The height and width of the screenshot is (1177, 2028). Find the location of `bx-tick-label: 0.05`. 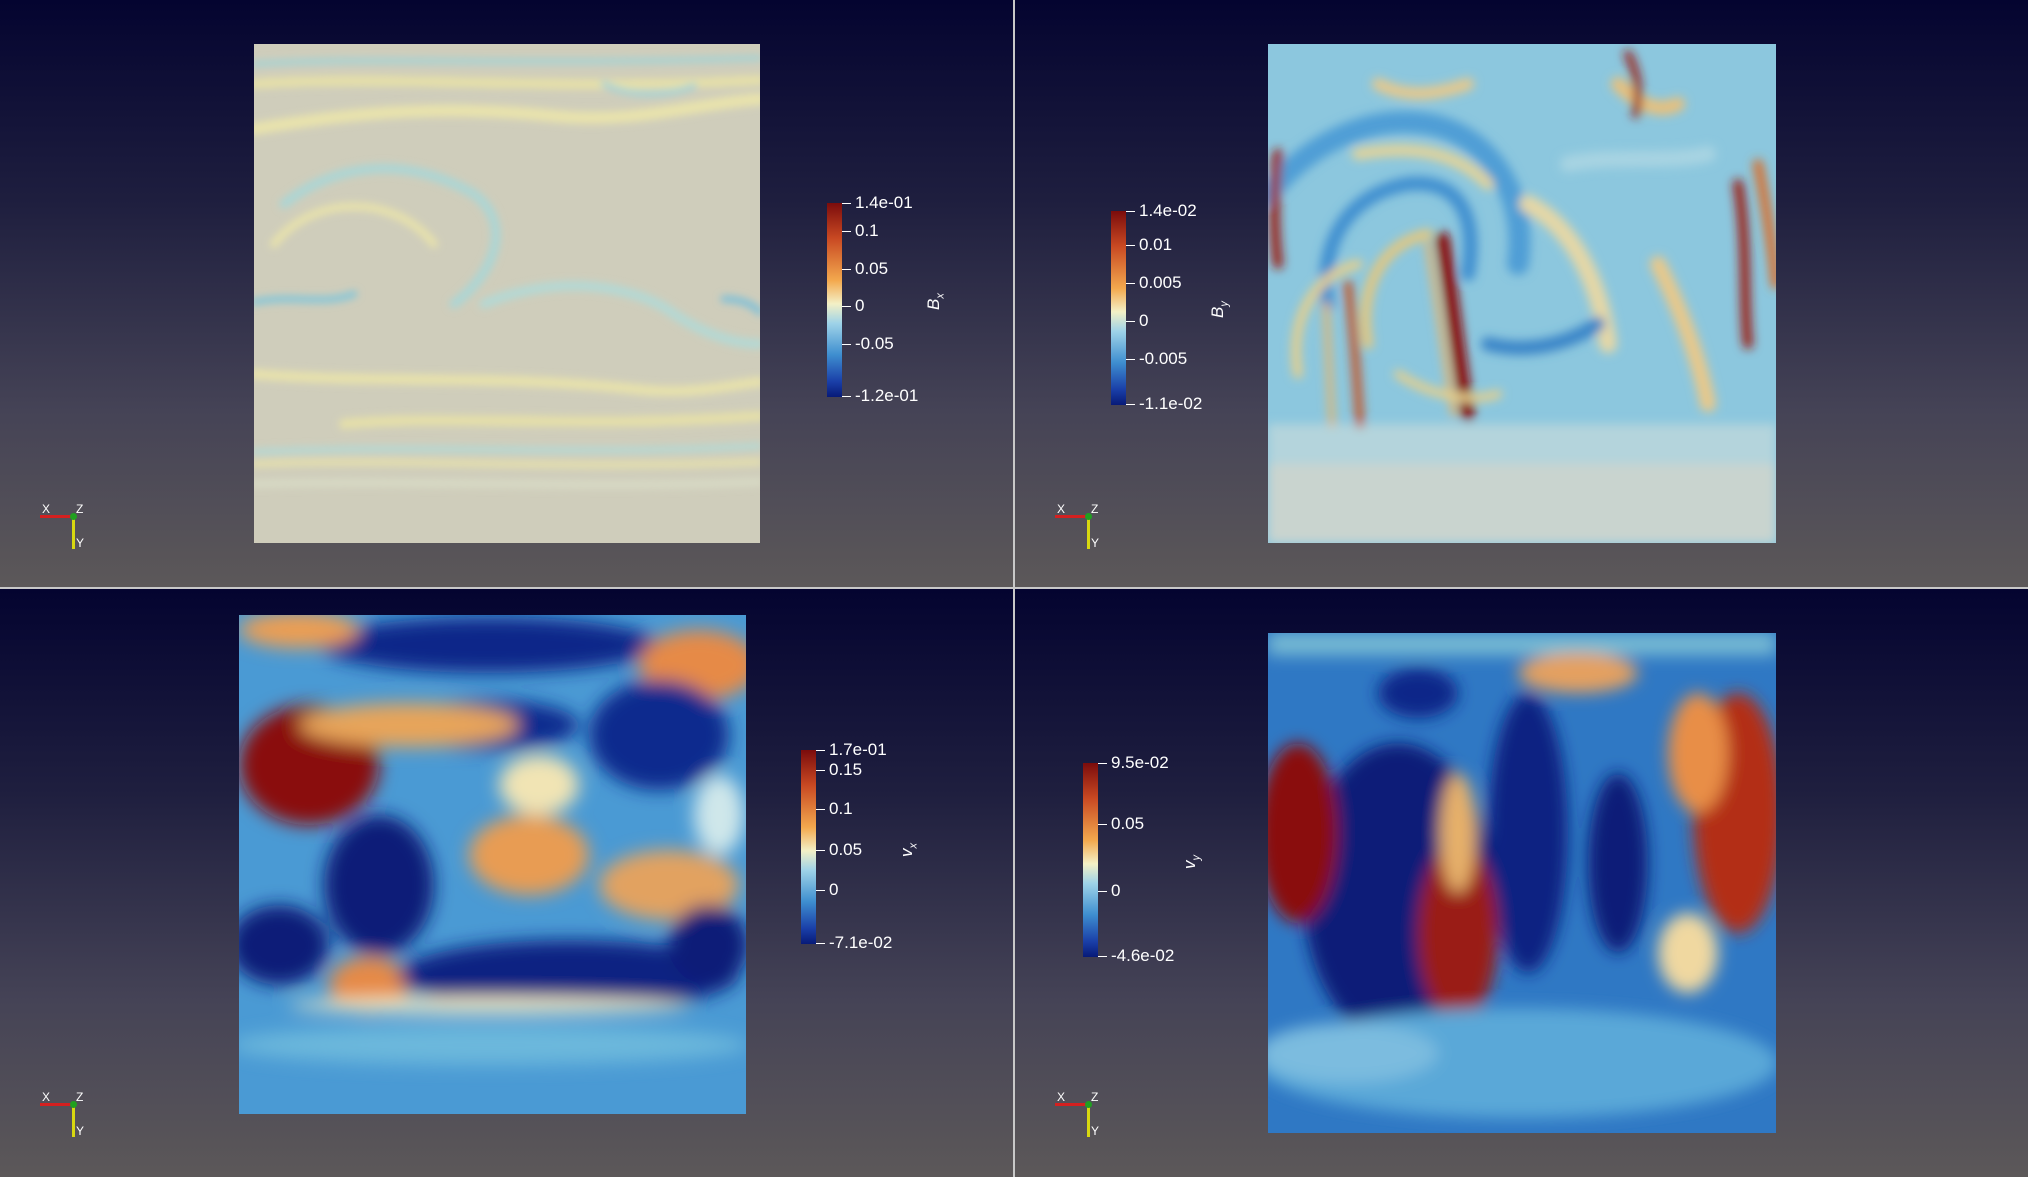

bx-tick-label: 0.05 is located at coordinates (872, 268).